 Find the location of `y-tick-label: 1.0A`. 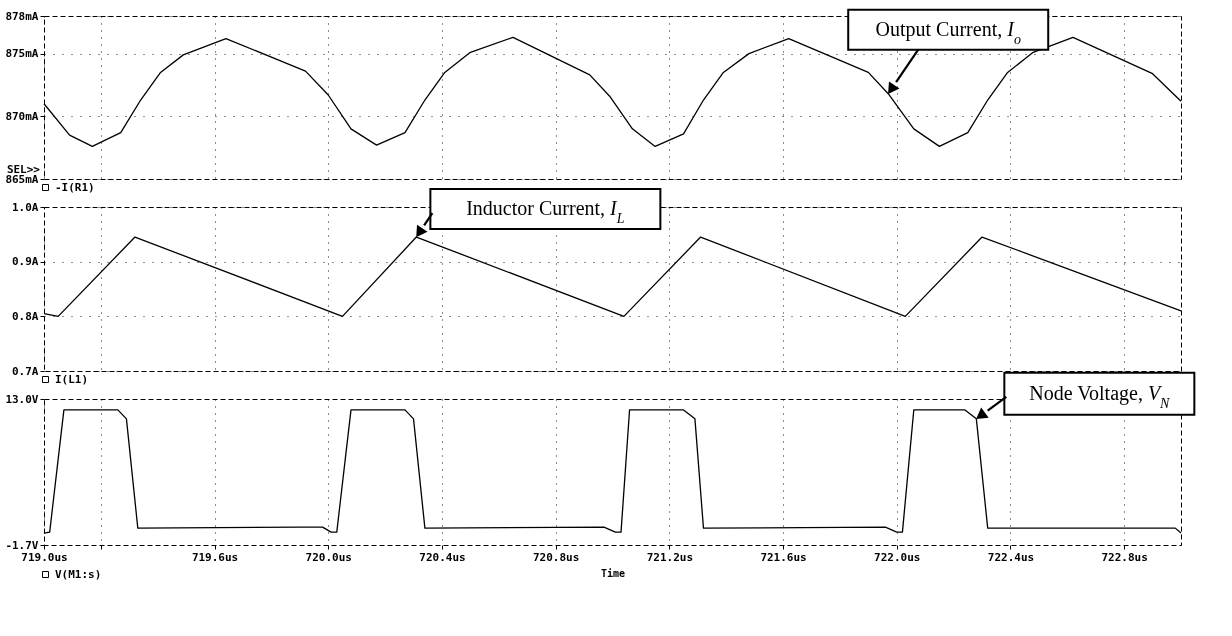

y-tick-label: 1.0A is located at coordinates (25, 207).